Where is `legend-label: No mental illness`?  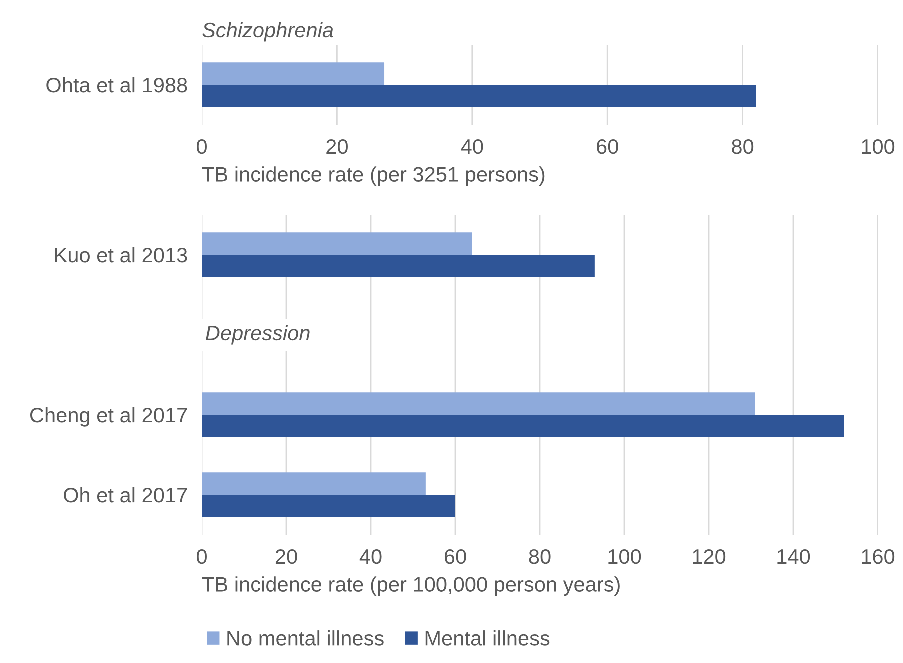 legend-label: No mental illness is located at coordinates (306, 638).